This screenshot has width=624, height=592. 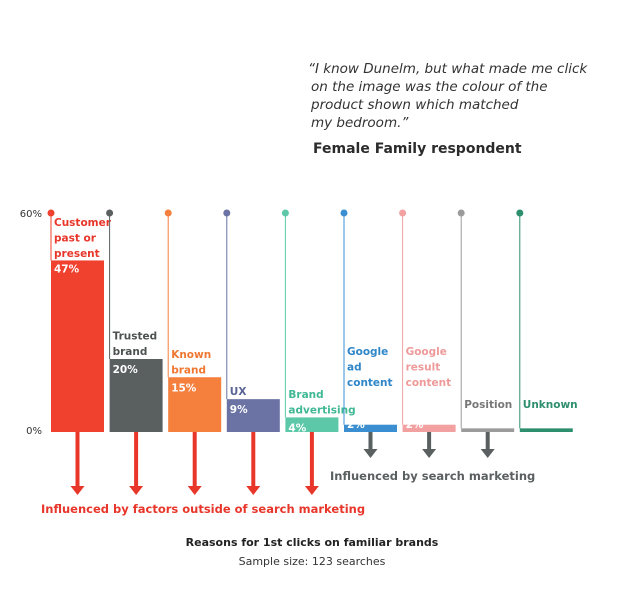 I want to click on quote-line: my bedroom.”, so click(x=360, y=123).